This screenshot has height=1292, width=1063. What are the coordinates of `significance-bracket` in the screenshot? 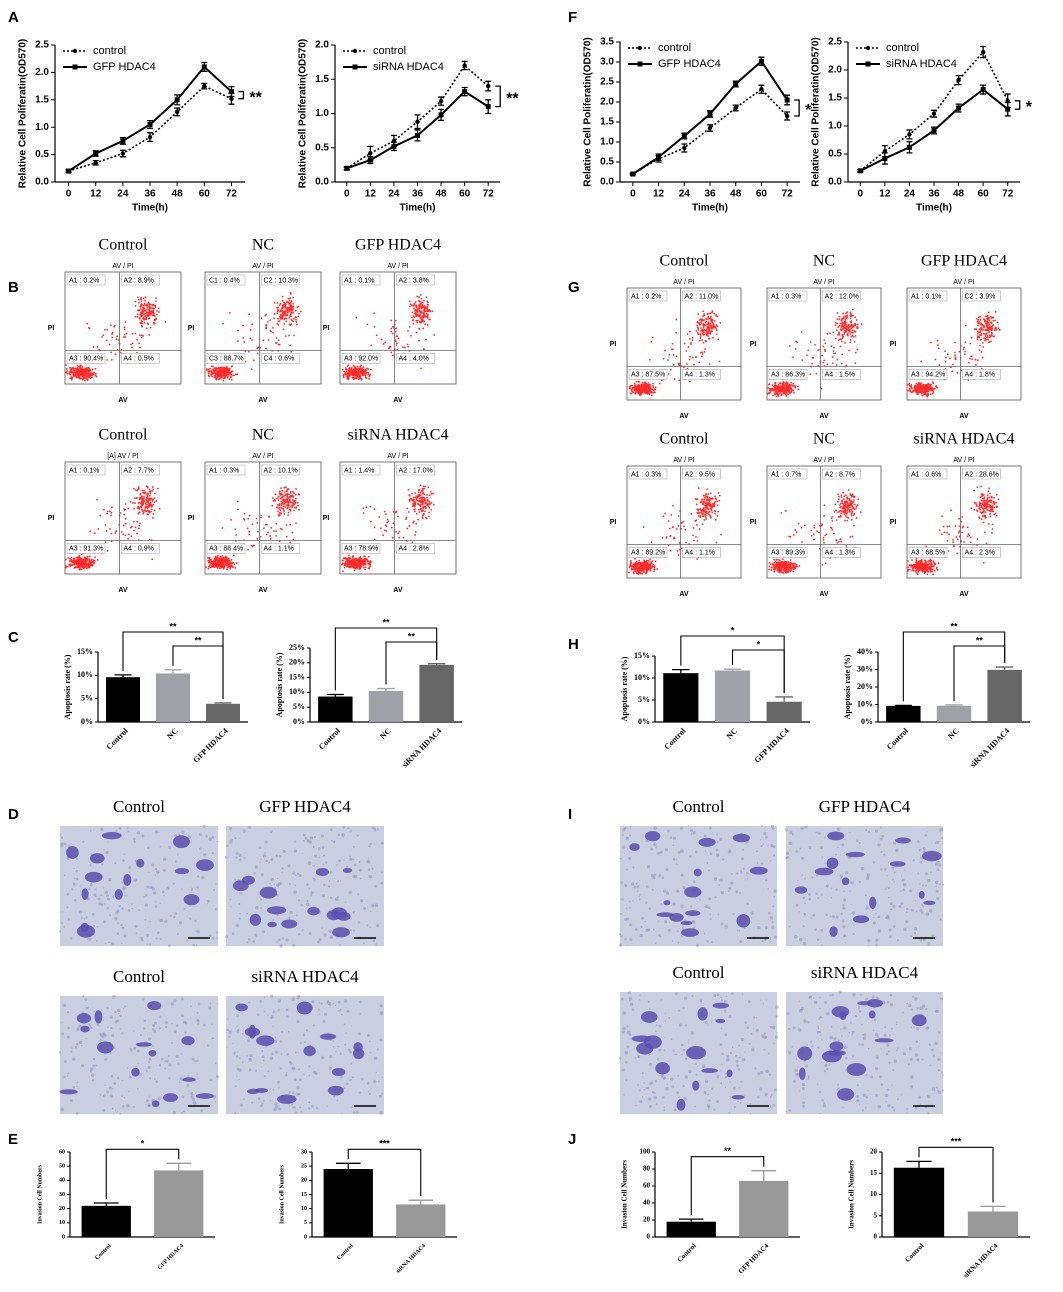 It's located at (956, 1174).